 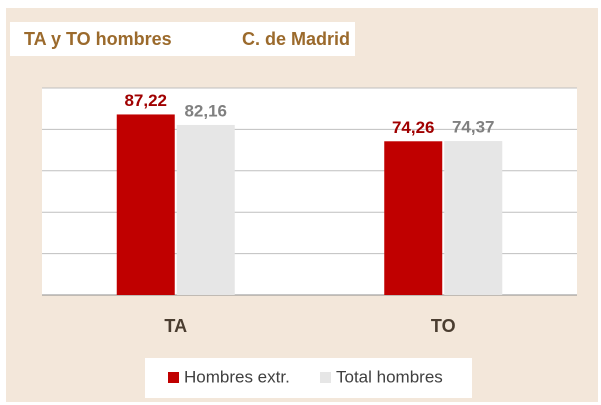 What do you see at coordinates (182, 39) in the screenshot?
I see `title-box` at bounding box center [182, 39].